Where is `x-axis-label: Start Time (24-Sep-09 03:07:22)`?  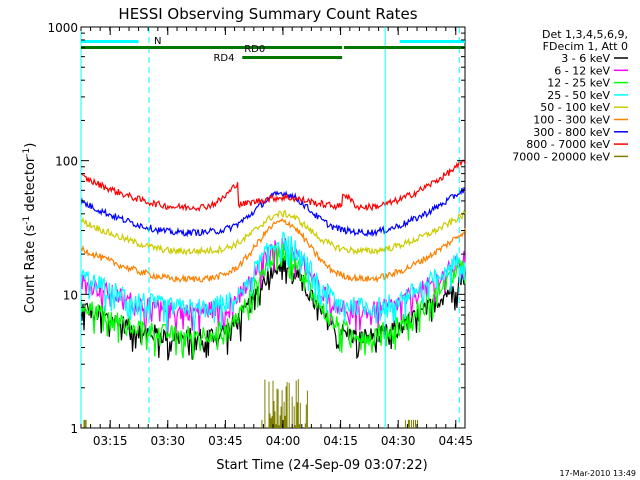 x-axis-label: Start Time (24-Sep-09 03:07:22) is located at coordinates (321, 465).